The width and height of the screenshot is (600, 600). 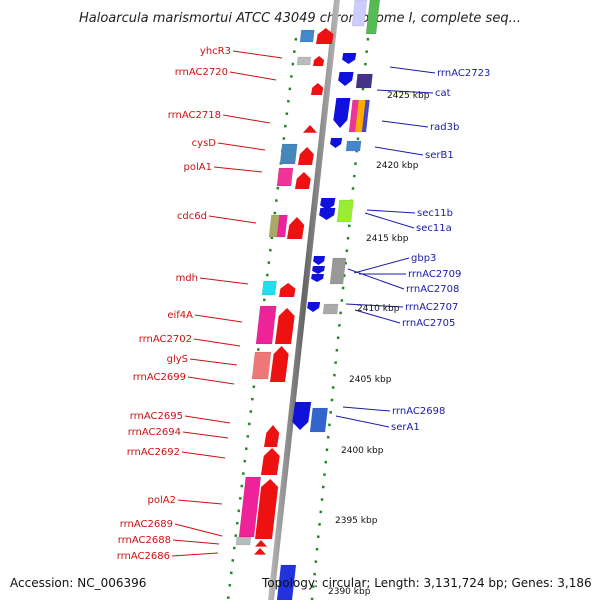 I want to click on genome-backbone, so click(x=304, y=300).